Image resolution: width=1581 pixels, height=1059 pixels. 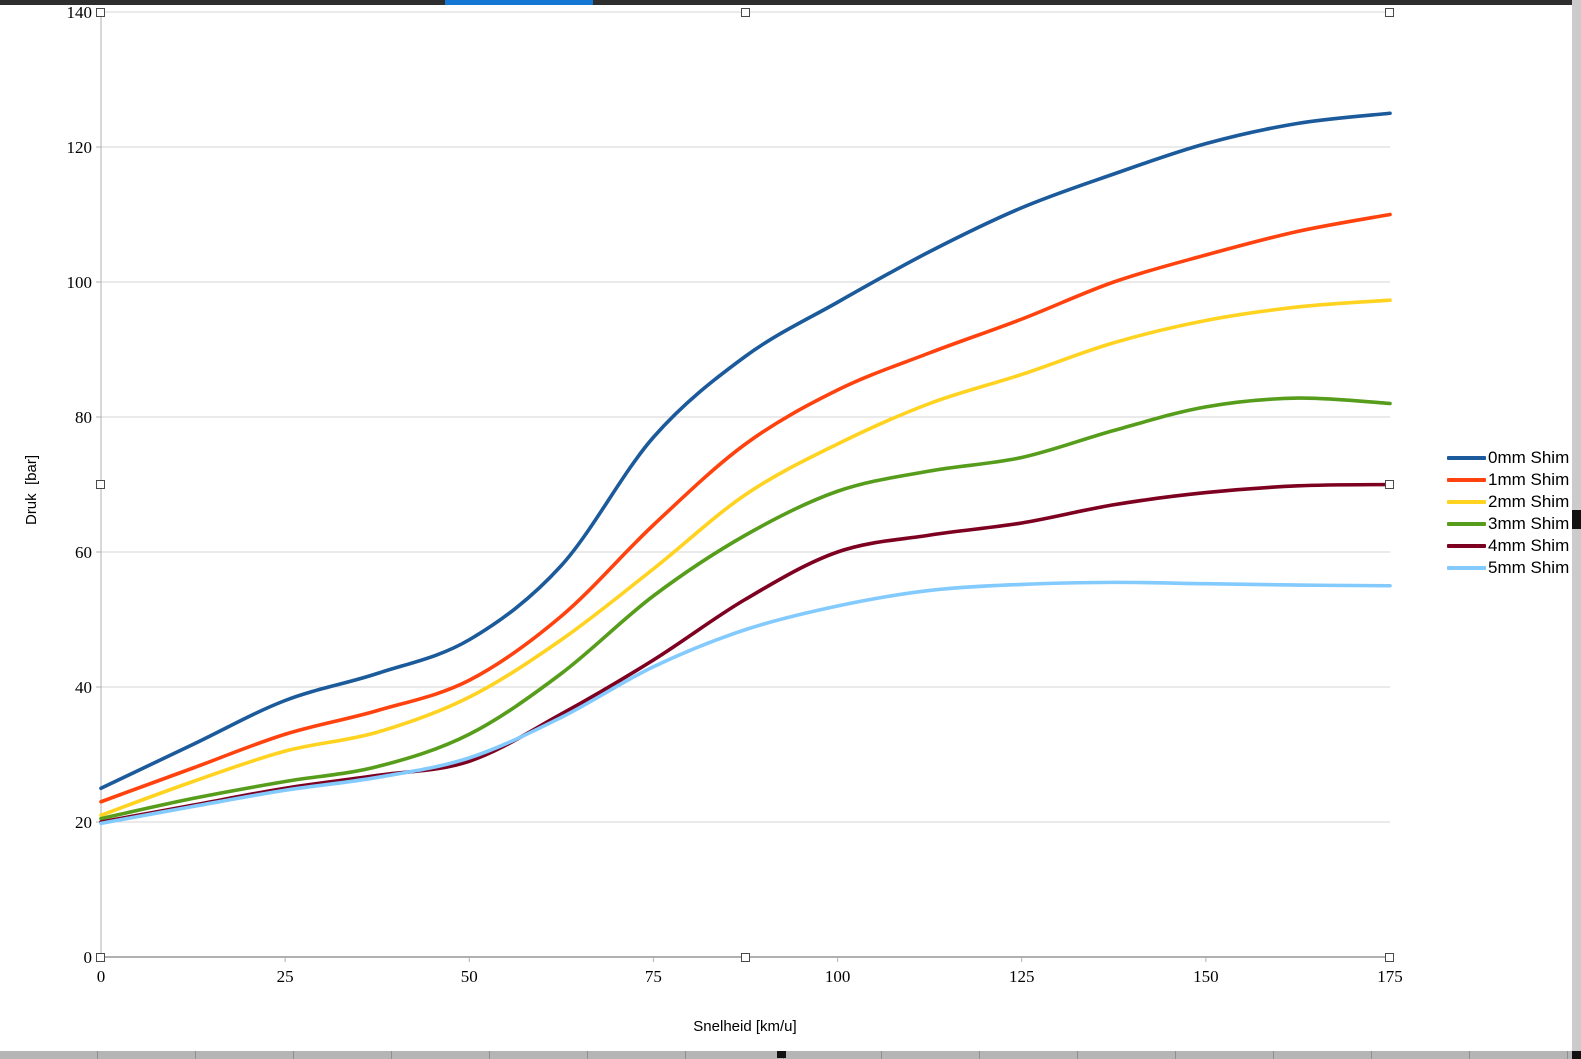 What do you see at coordinates (100, 12) in the screenshot?
I see `selection-handle-top-left` at bounding box center [100, 12].